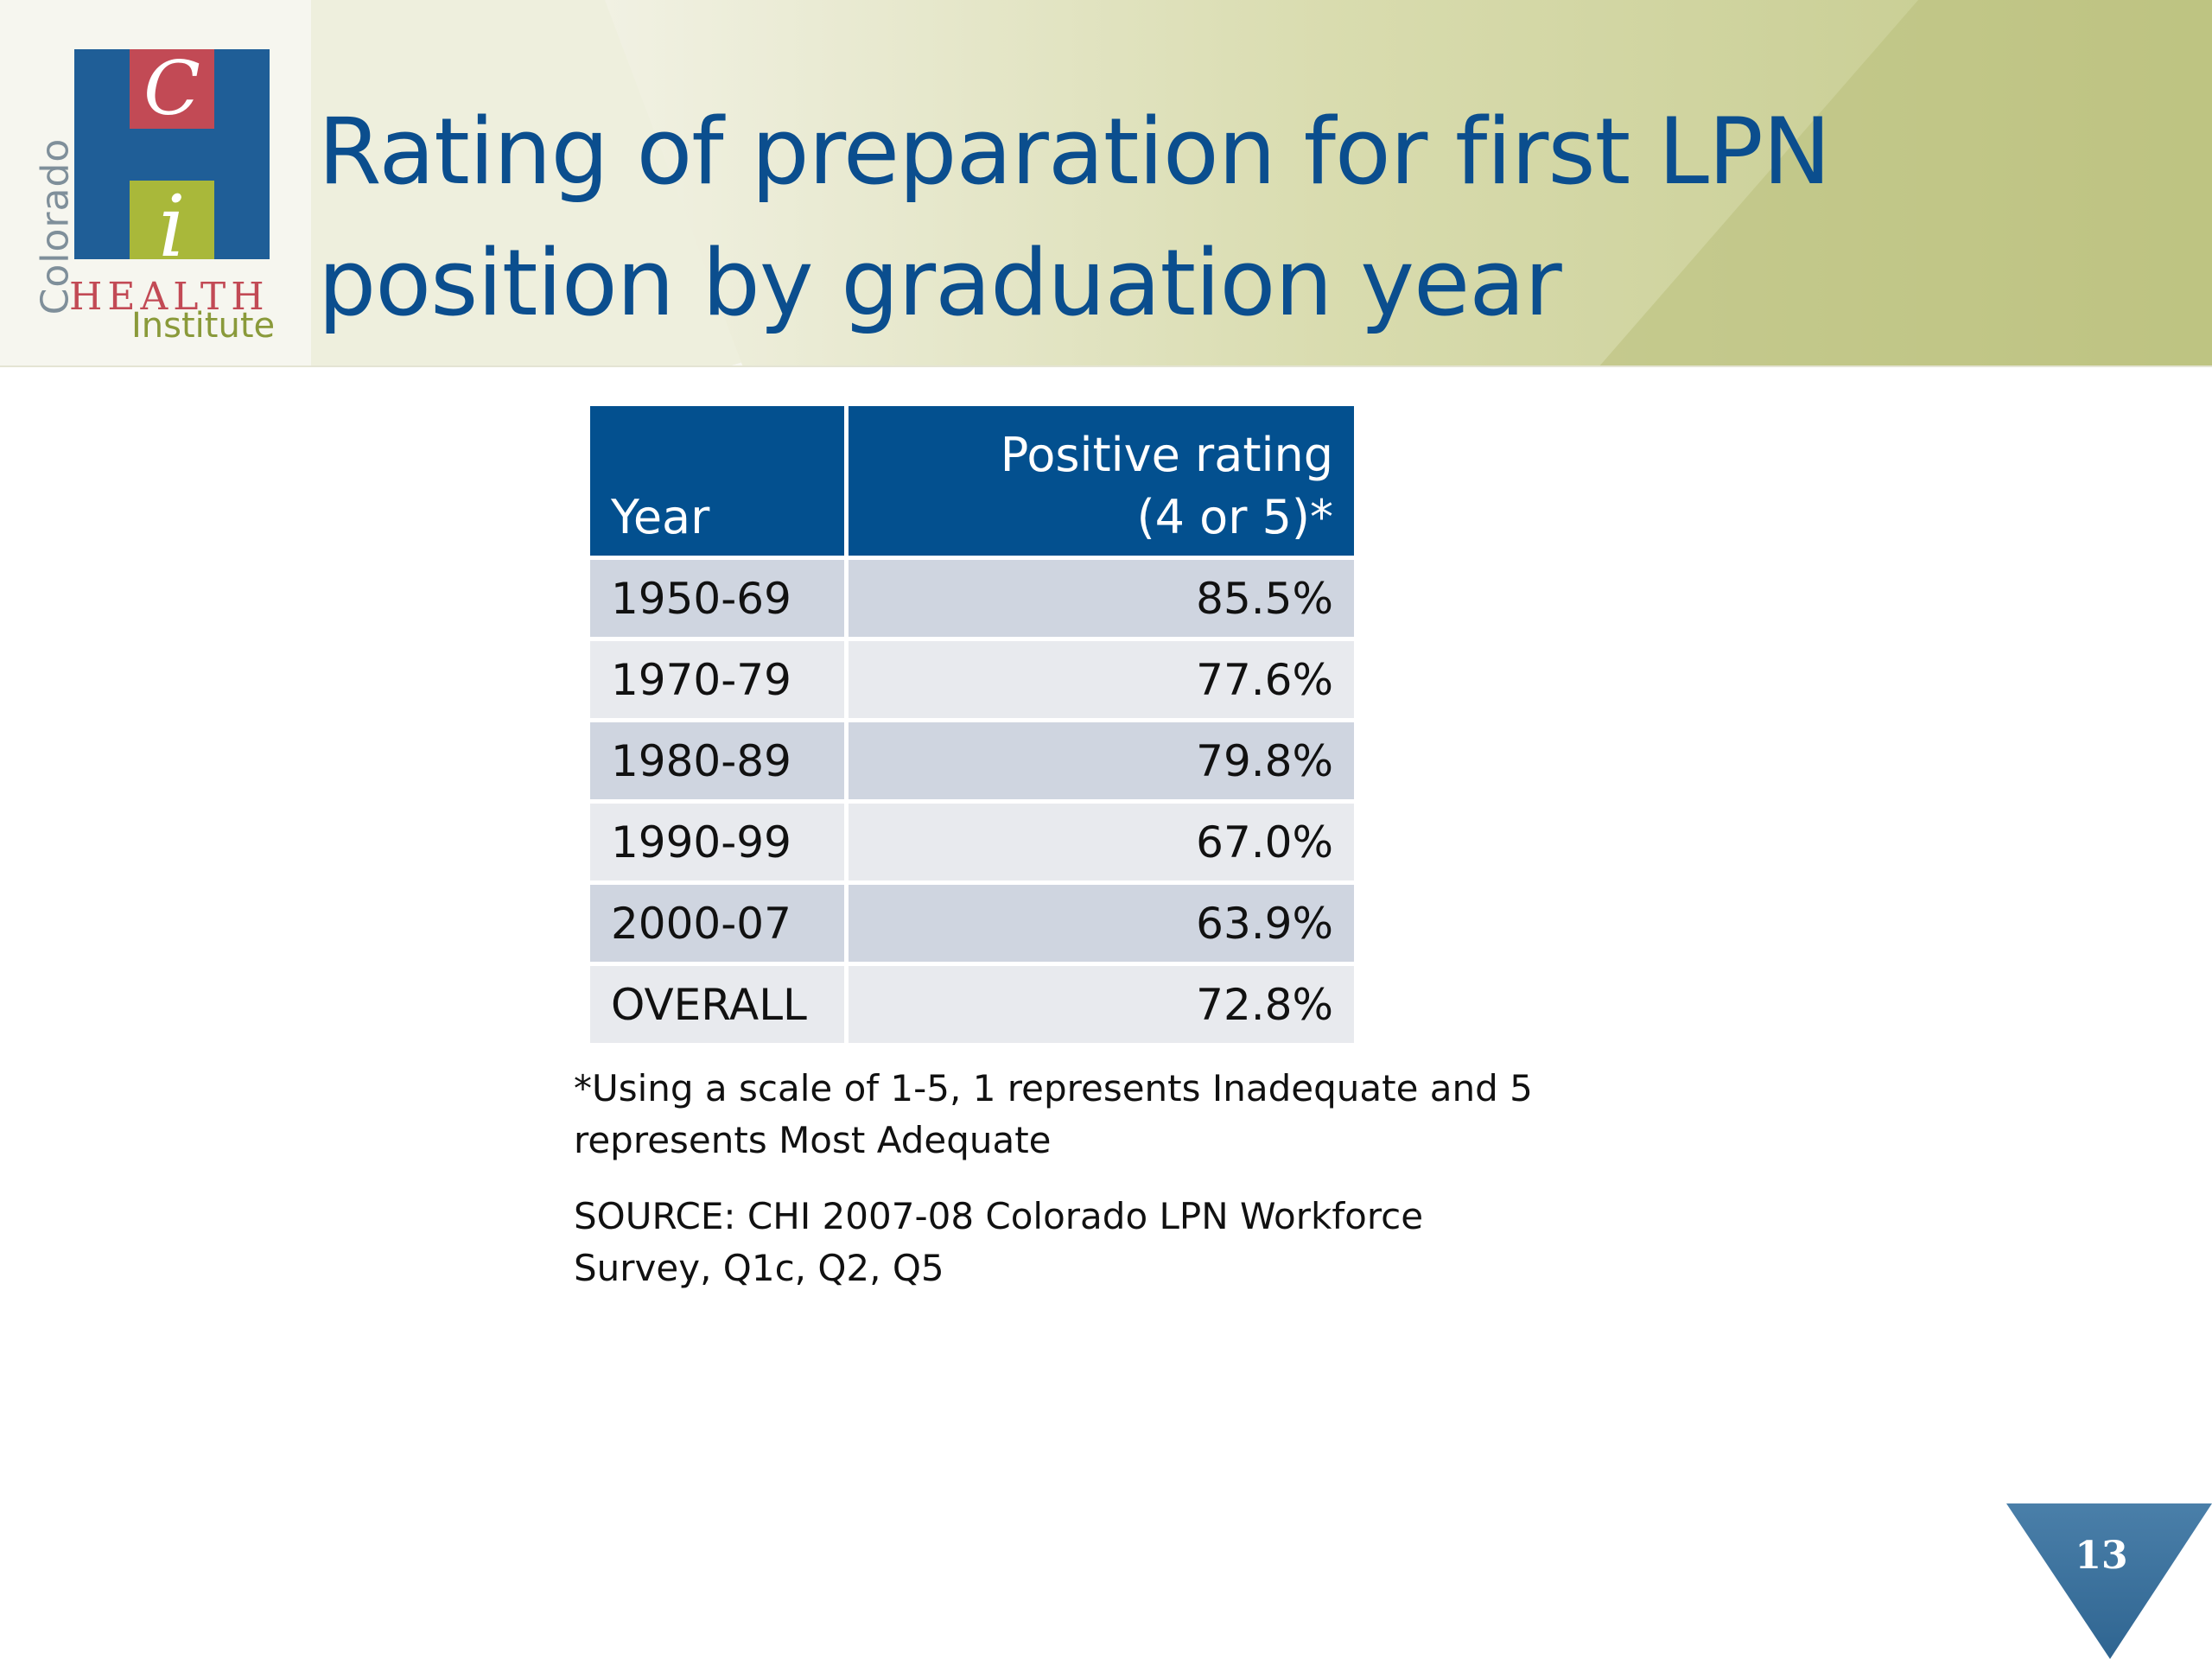 The height and width of the screenshot is (1659, 2212). Describe the element at coordinates (717, 1004) in the screenshot. I see `year-cell: OVERALL` at that location.